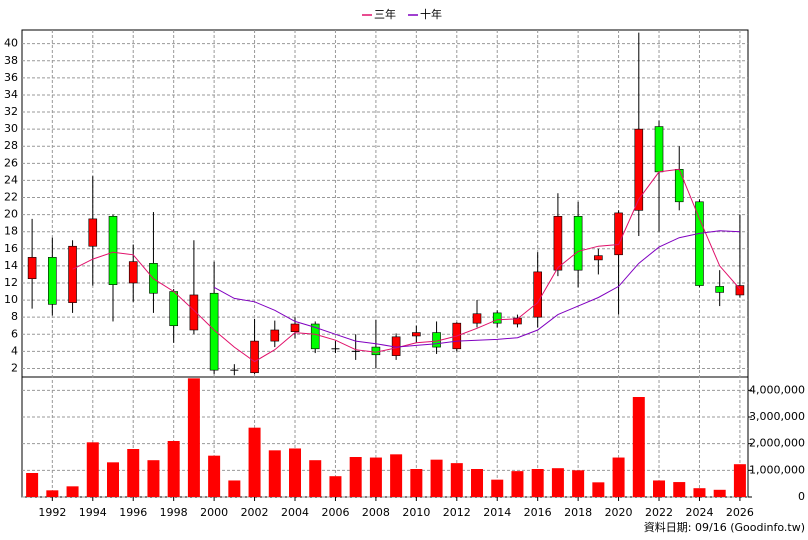  Describe the element at coordinates (174, 512) in the screenshot. I see `x-tick-label: 1998` at that location.